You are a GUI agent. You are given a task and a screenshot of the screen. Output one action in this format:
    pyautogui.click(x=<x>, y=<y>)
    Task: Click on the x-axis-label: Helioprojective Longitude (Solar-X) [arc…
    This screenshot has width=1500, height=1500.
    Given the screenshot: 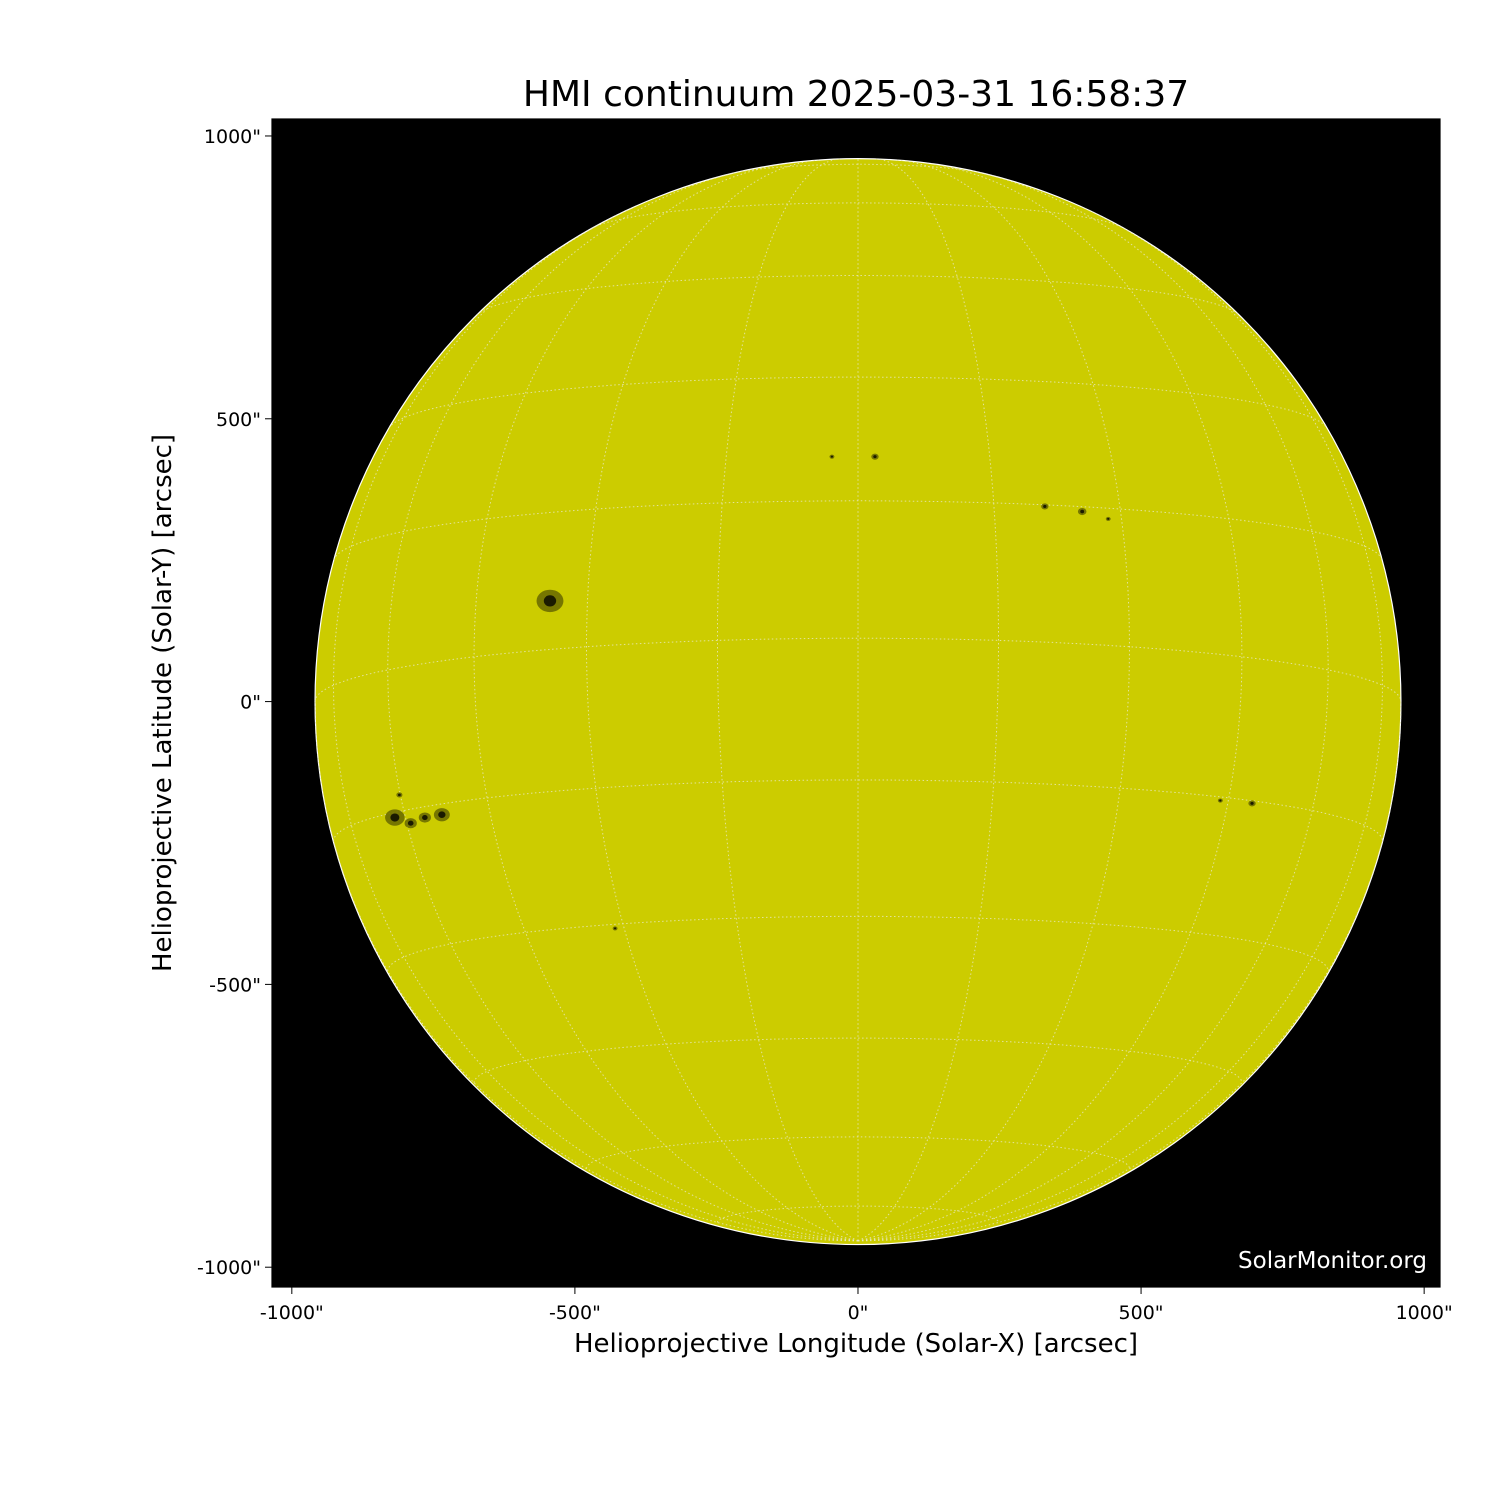 What is the action you would take?
    pyautogui.click(x=856, y=1344)
    